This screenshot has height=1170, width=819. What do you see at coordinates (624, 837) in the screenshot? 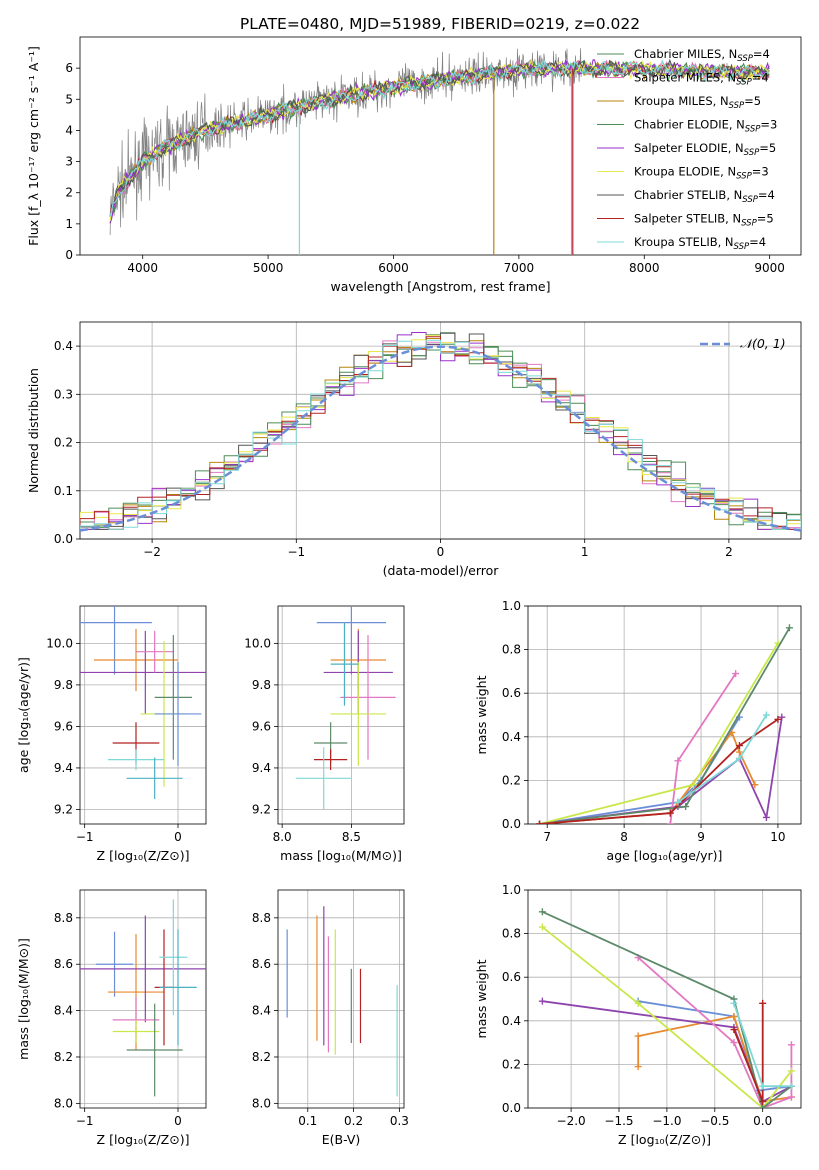
I see `x-tick-label: 8` at bounding box center [624, 837].